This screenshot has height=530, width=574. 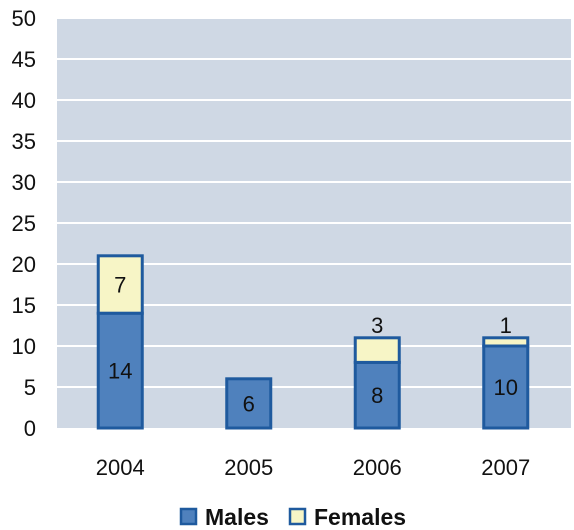 I want to click on y-axis-ticks: 0 5 10 15 20 25 30 35 40 45 50, so click(x=24, y=223).